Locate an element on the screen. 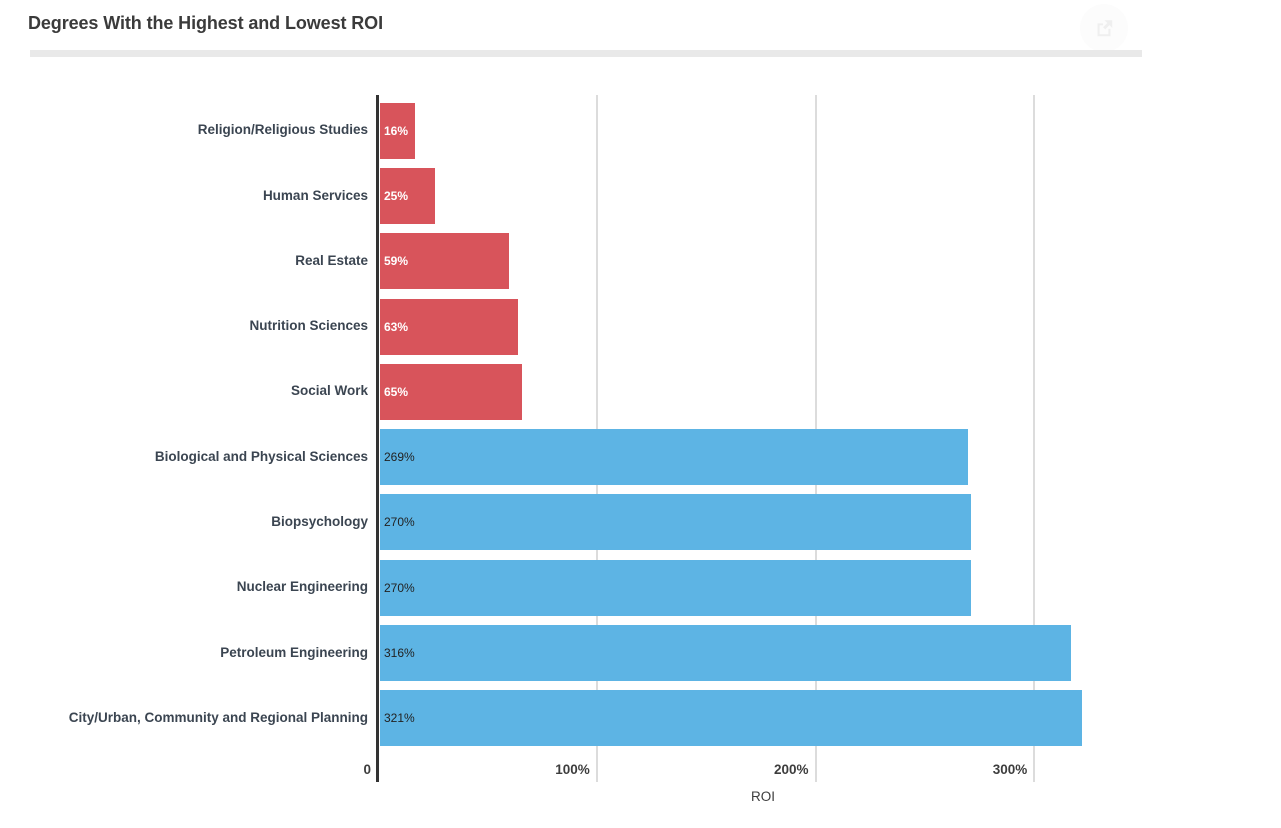 The width and height of the screenshot is (1281, 828). bar-low_roi: 25% is located at coordinates (407, 195).